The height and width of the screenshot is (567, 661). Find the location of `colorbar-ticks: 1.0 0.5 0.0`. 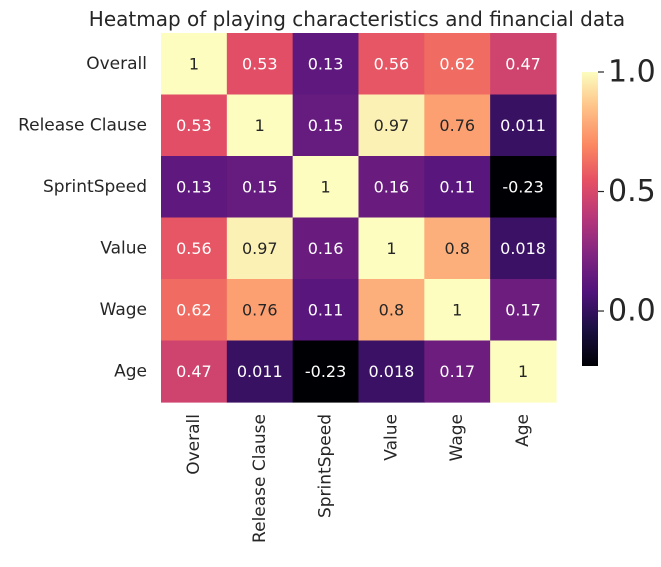

colorbar-ticks: 1.0 0.5 0.0 is located at coordinates (627, 192).